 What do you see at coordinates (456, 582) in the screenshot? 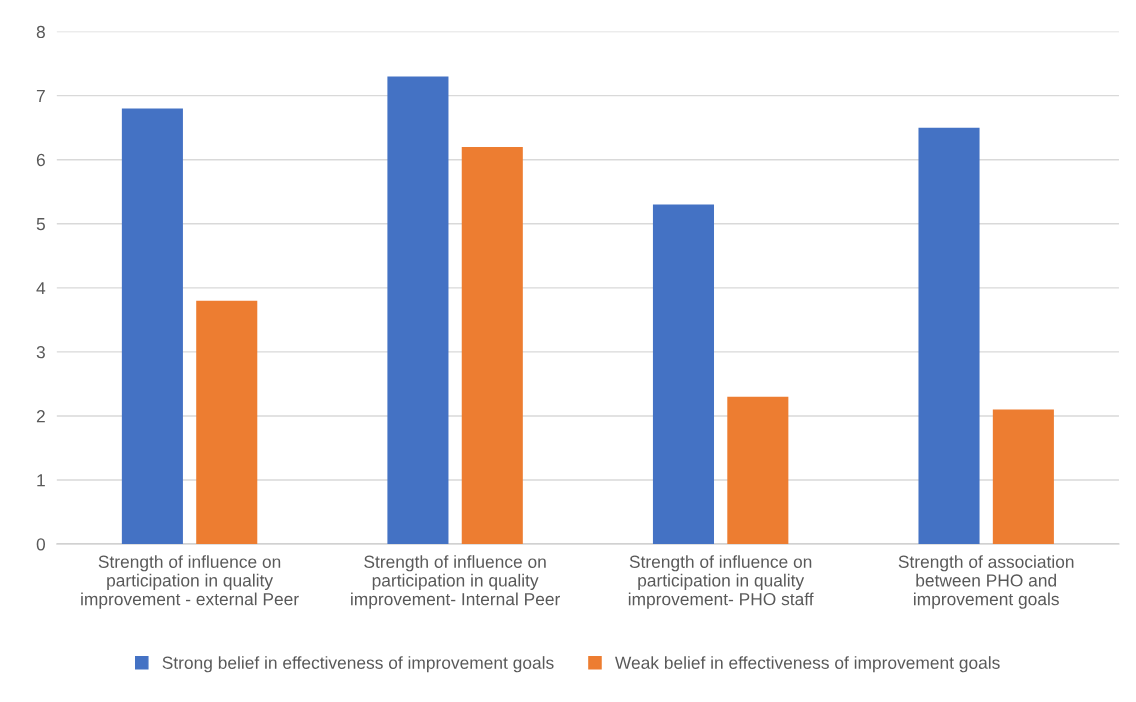
I see `x-tick-label: Strength of influence on participation in quality improvement- Internal Peer` at bounding box center [456, 582].